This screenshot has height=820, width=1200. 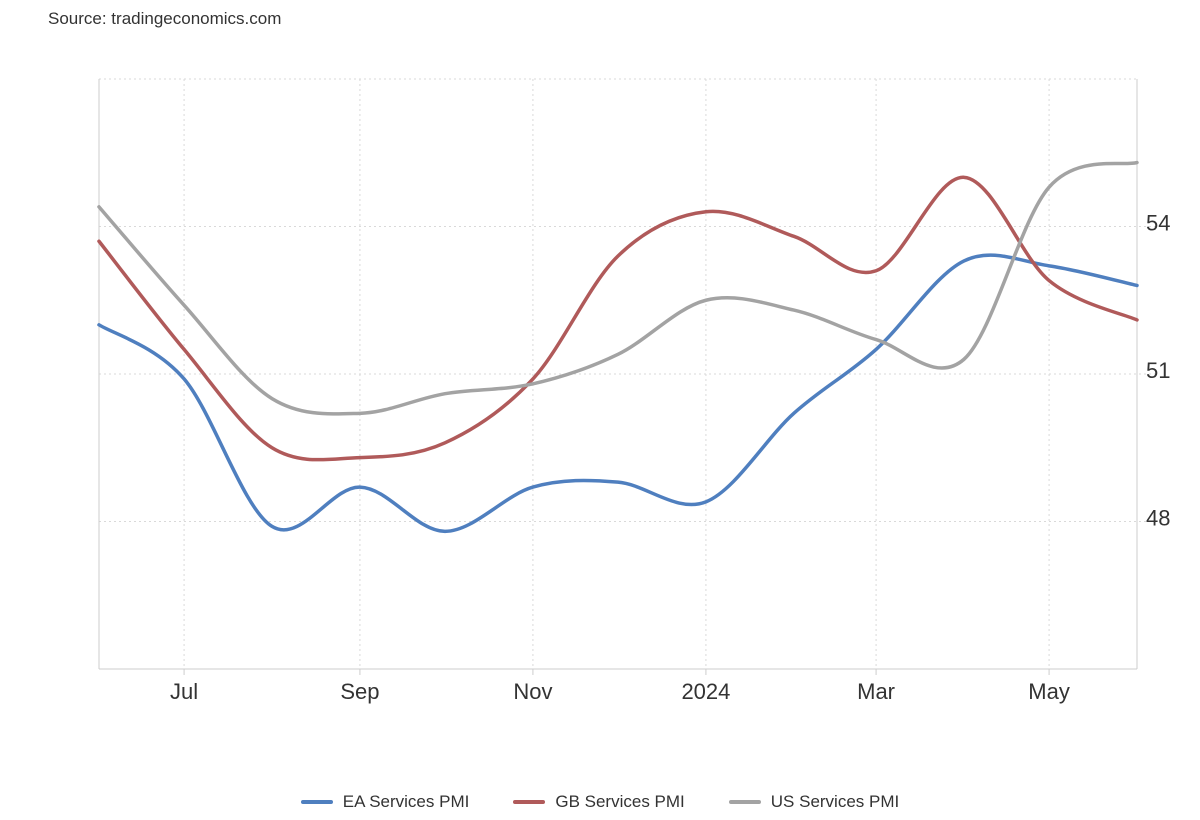 I want to click on x-tick-label: Mar, so click(x=876, y=691).